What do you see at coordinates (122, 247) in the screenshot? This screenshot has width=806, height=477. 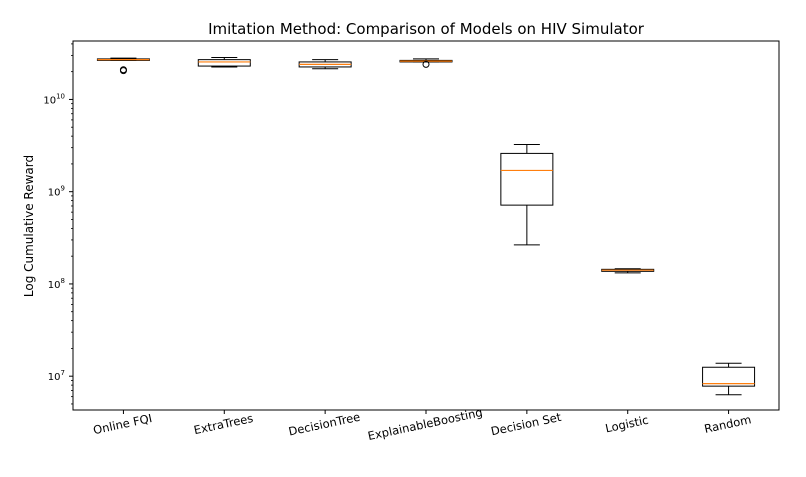 I see `box-group: Online FQI` at bounding box center [122, 247].